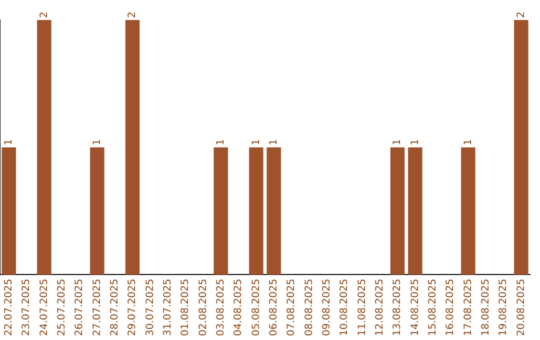 The height and width of the screenshot is (340, 540). Describe the element at coordinates (44, 307) in the screenshot. I see `x-tick-label: 24.07.2025` at that location.